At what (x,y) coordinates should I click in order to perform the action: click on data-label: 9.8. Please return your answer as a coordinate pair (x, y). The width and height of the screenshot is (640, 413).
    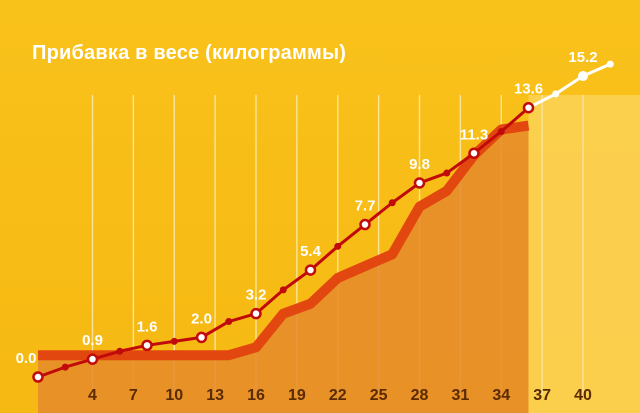
    Looking at the image, I should click on (419, 164).